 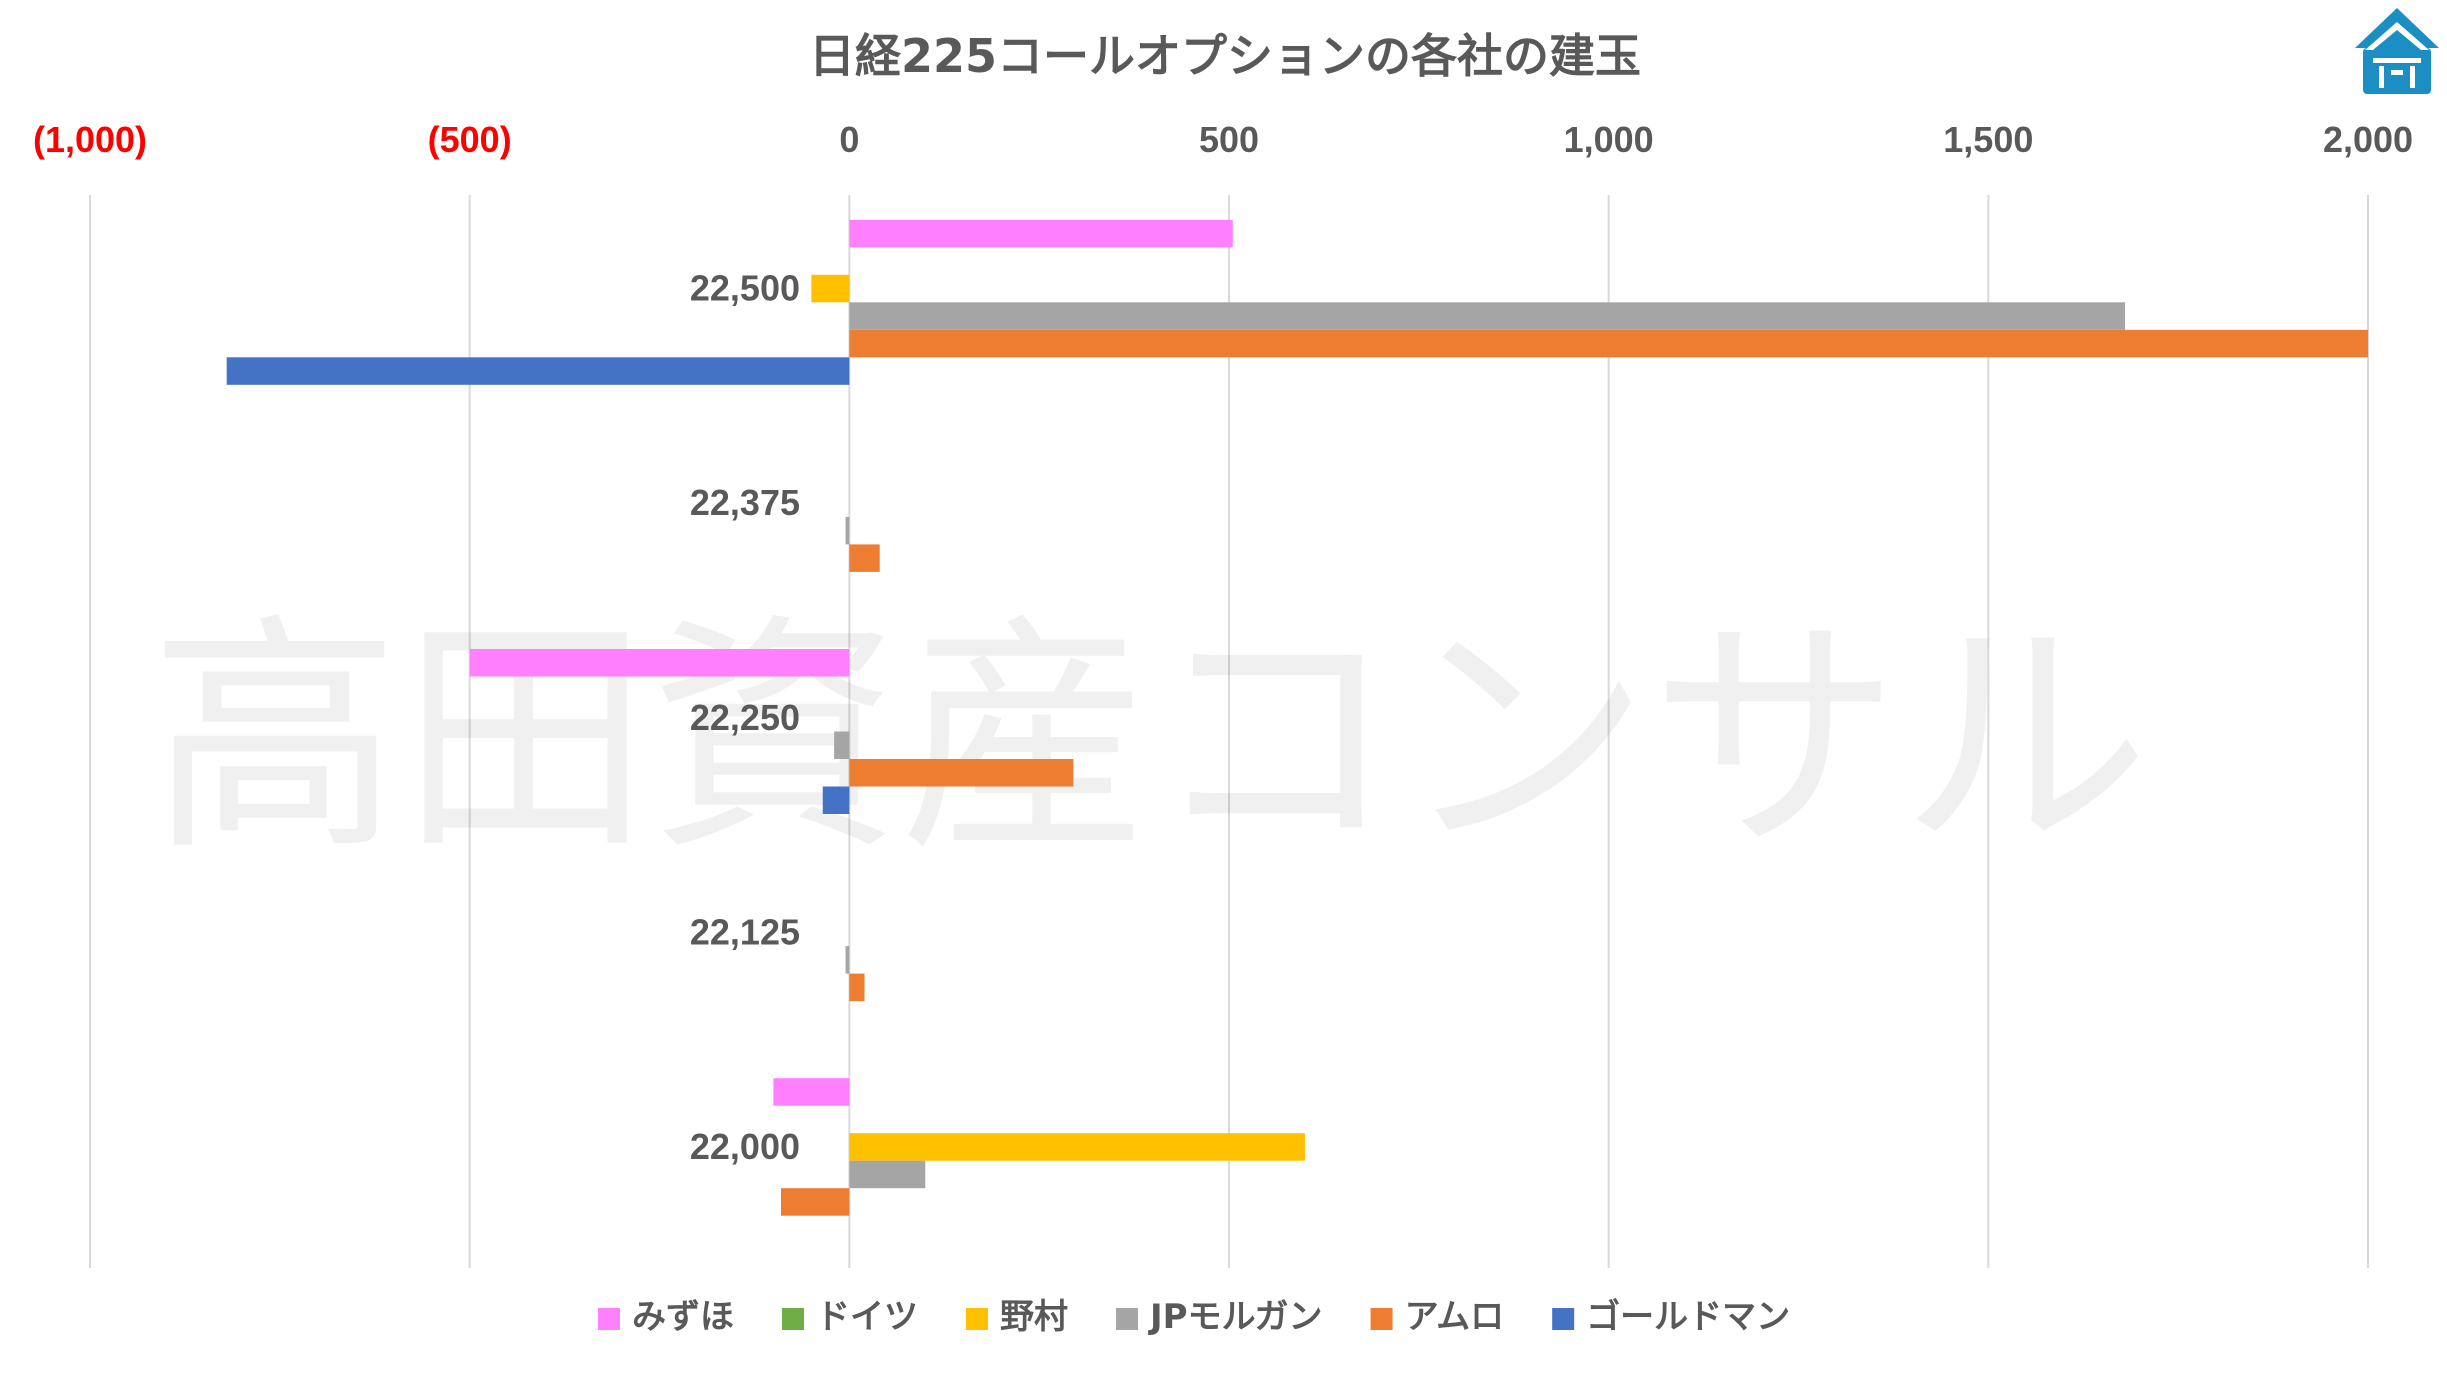 I want to click on legend: みずほ ドイツ 野村 JPモルガン アムロ ゴールドマン, so click(x=1194, y=1317).